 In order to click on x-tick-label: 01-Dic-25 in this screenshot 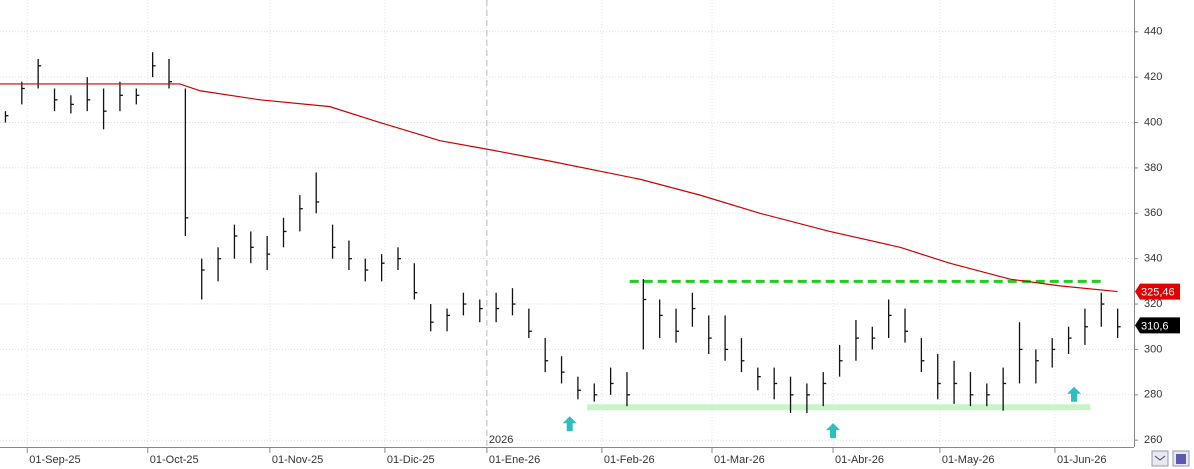, I will do `click(411, 460)`.